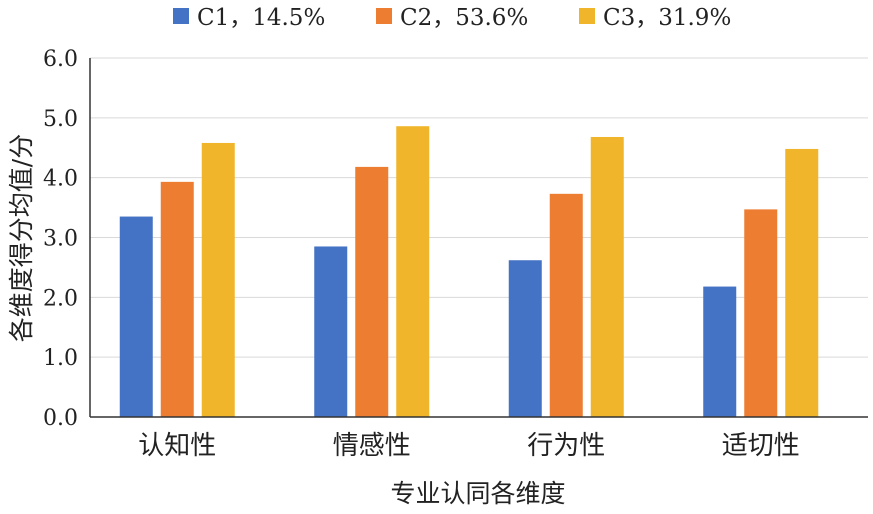  I want to click on y-tick-labels: 0.0 1.0 2.0 3.0 4.0 5.0 6.0, so click(60, 239).